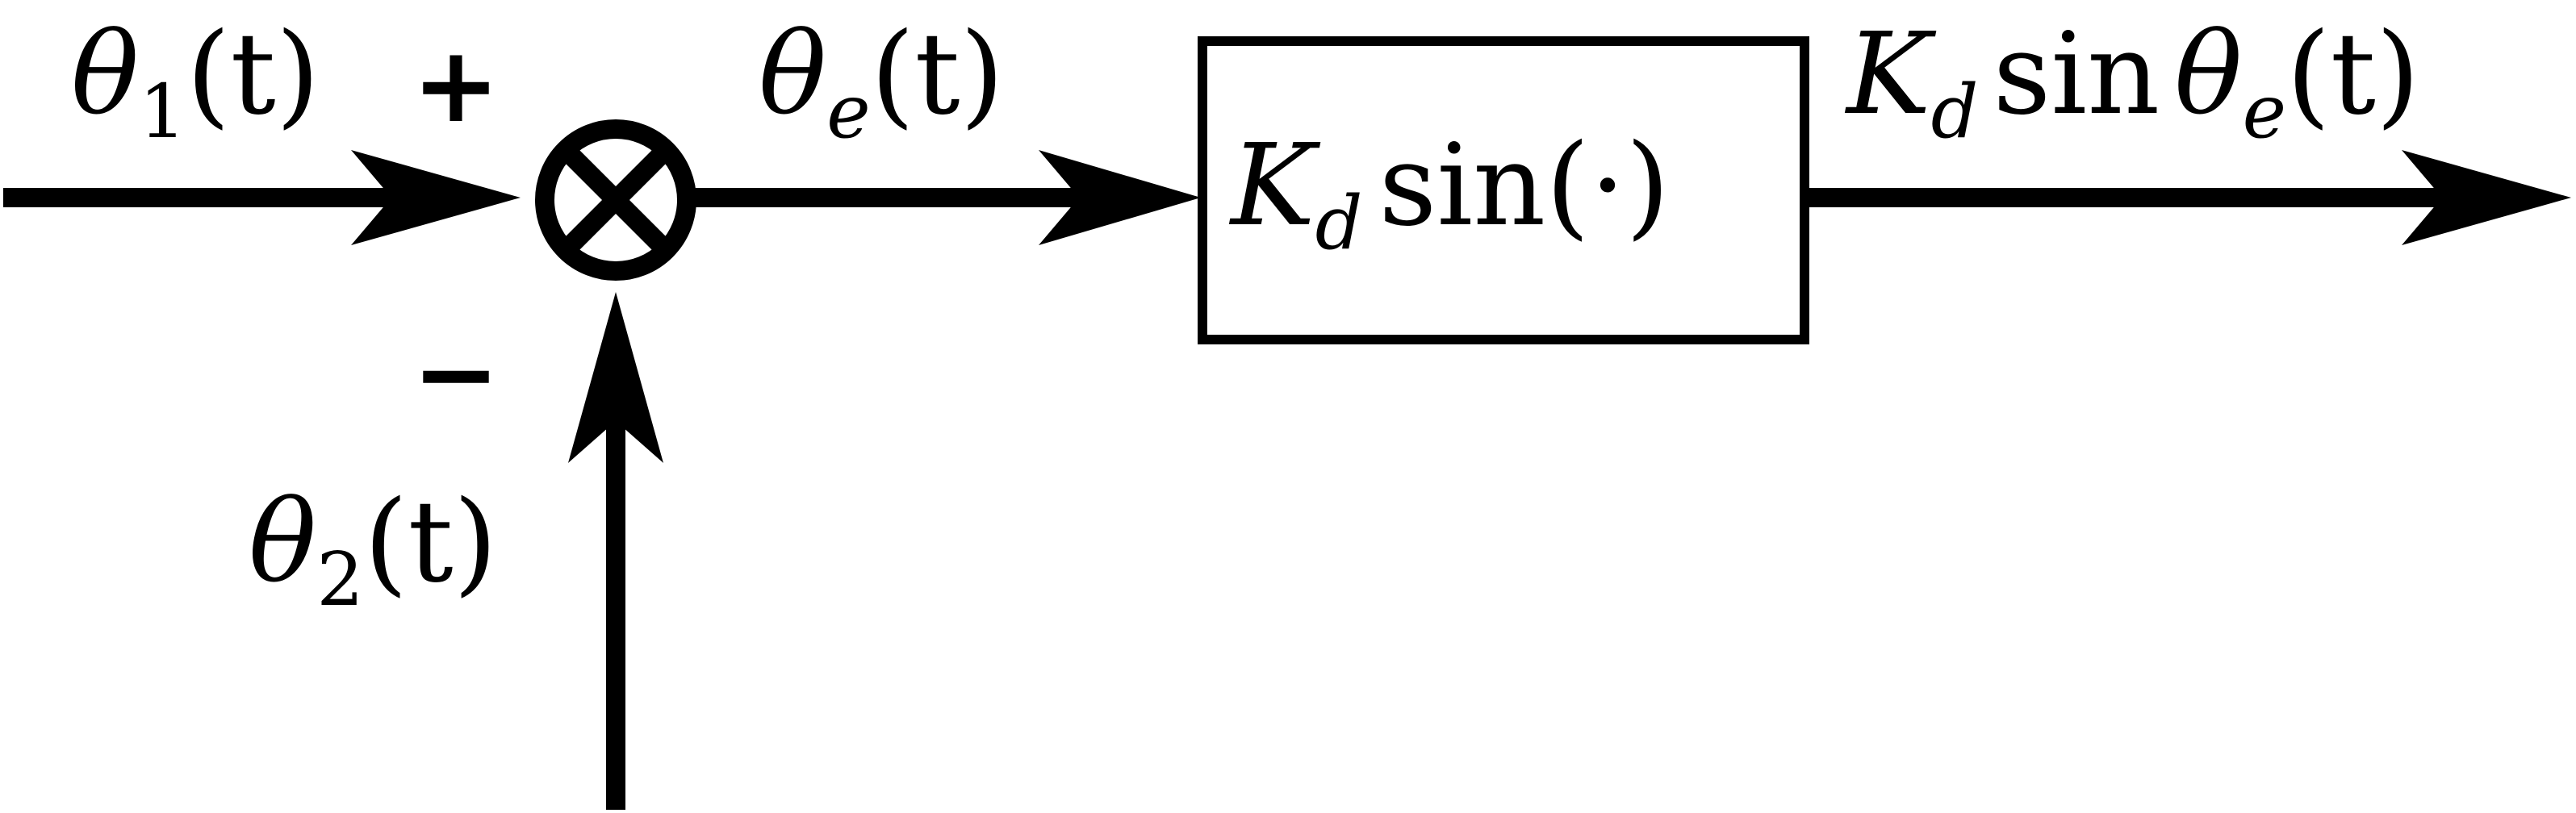  Describe the element at coordinates (431, 543) in the screenshot. I see `feedback-argument: (t)` at that location.